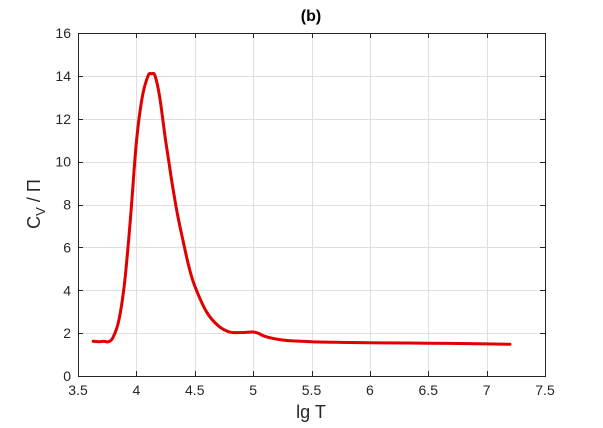 The width and height of the screenshot is (603, 428). What do you see at coordinates (63, 33) in the screenshot?
I see `y-tick-label: 16` at bounding box center [63, 33].